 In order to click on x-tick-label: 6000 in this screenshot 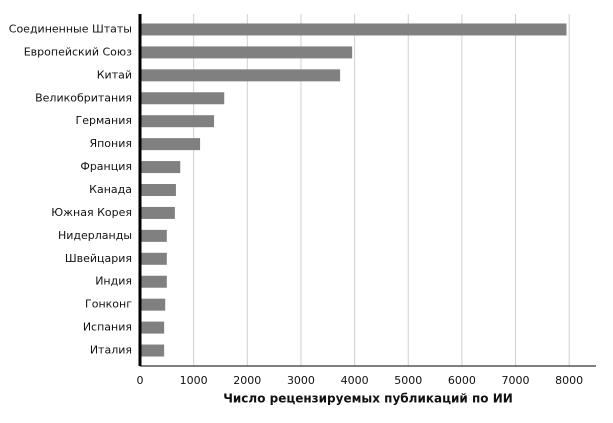, I will do `click(462, 380)`.